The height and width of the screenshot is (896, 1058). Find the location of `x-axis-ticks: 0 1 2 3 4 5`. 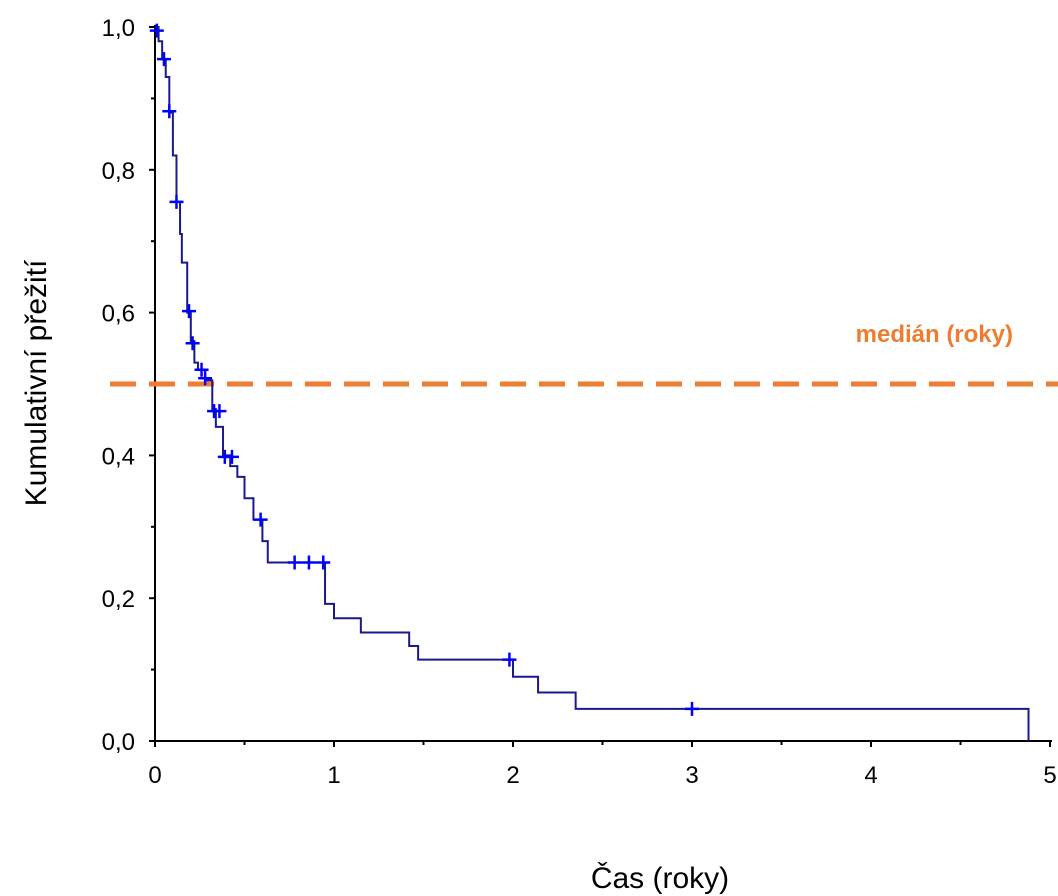

x-axis-ticks: 0 1 2 3 4 5 is located at coordinates (602, 765).